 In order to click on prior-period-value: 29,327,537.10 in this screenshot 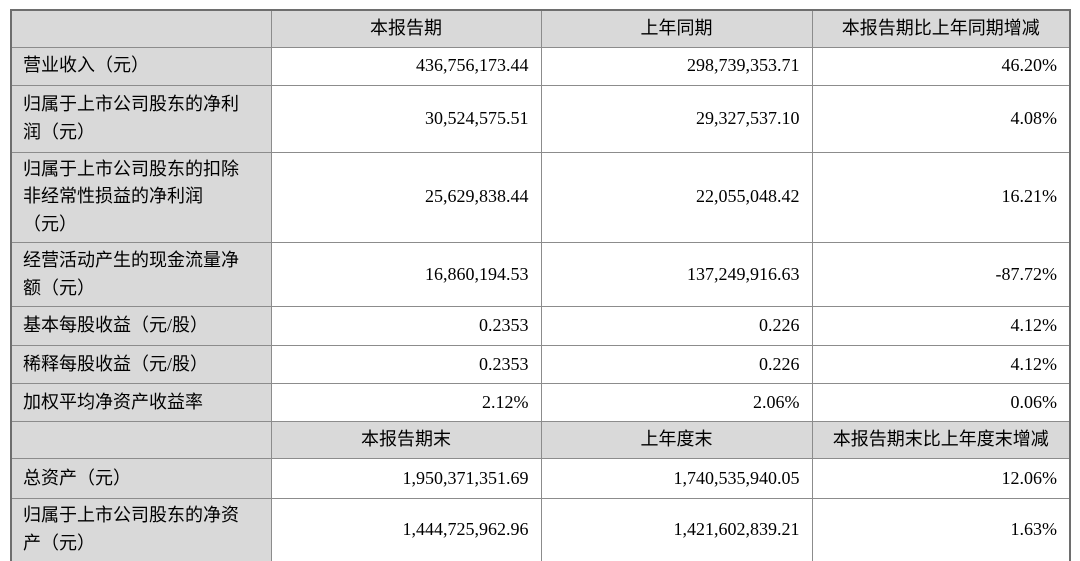, I will do `click(676, 118)`.